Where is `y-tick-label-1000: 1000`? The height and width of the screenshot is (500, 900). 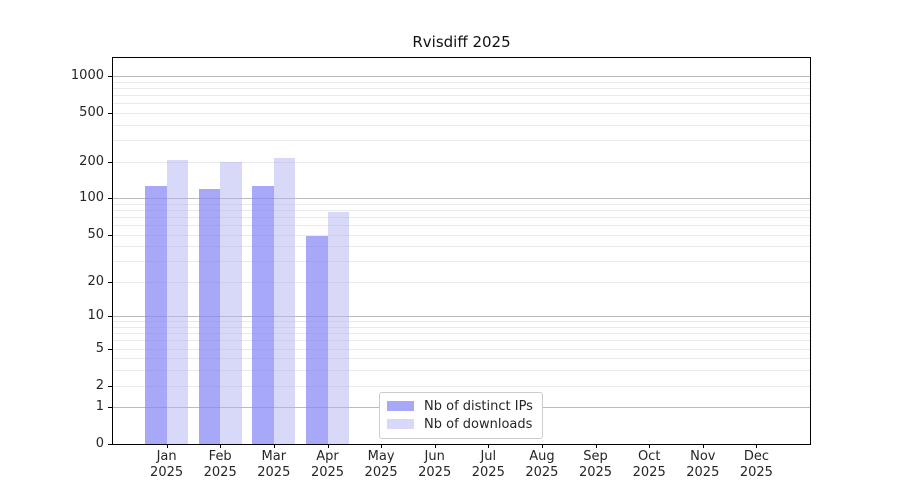 y-tick-label-1000: 1000 is located at coordinates (87, 76).